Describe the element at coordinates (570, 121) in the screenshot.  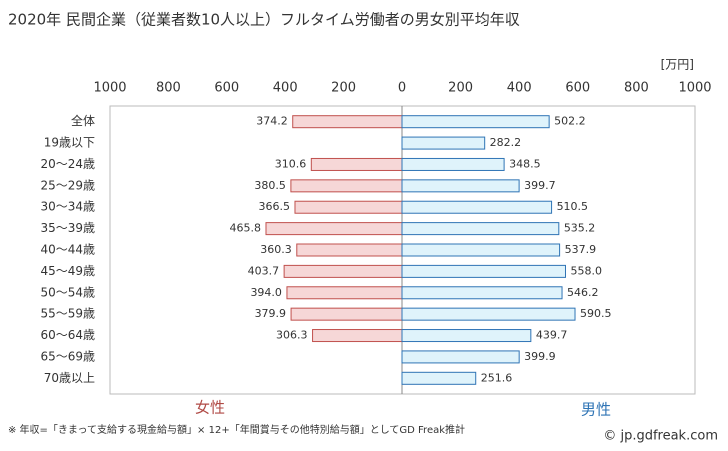
I see `value-label: 502.2` at that location.